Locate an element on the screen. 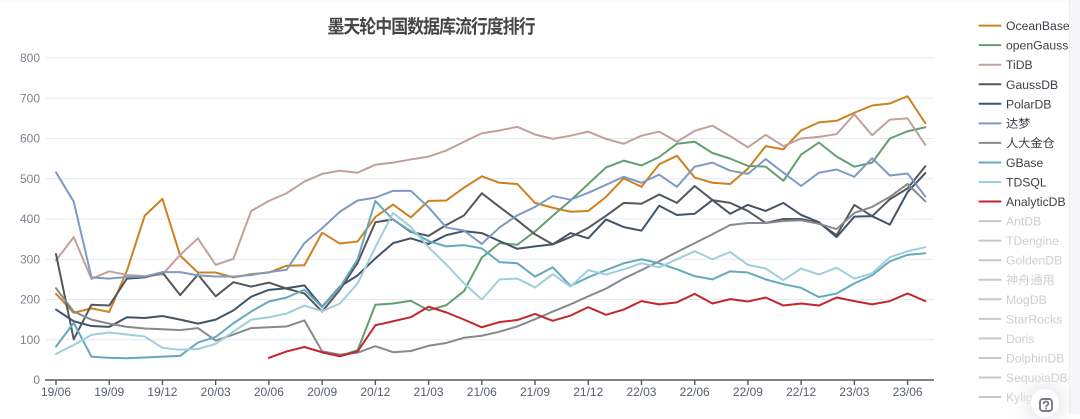 This screenshot has height=419, width=1080. svg-text: 21/06 is located at coordinates (482, 392).